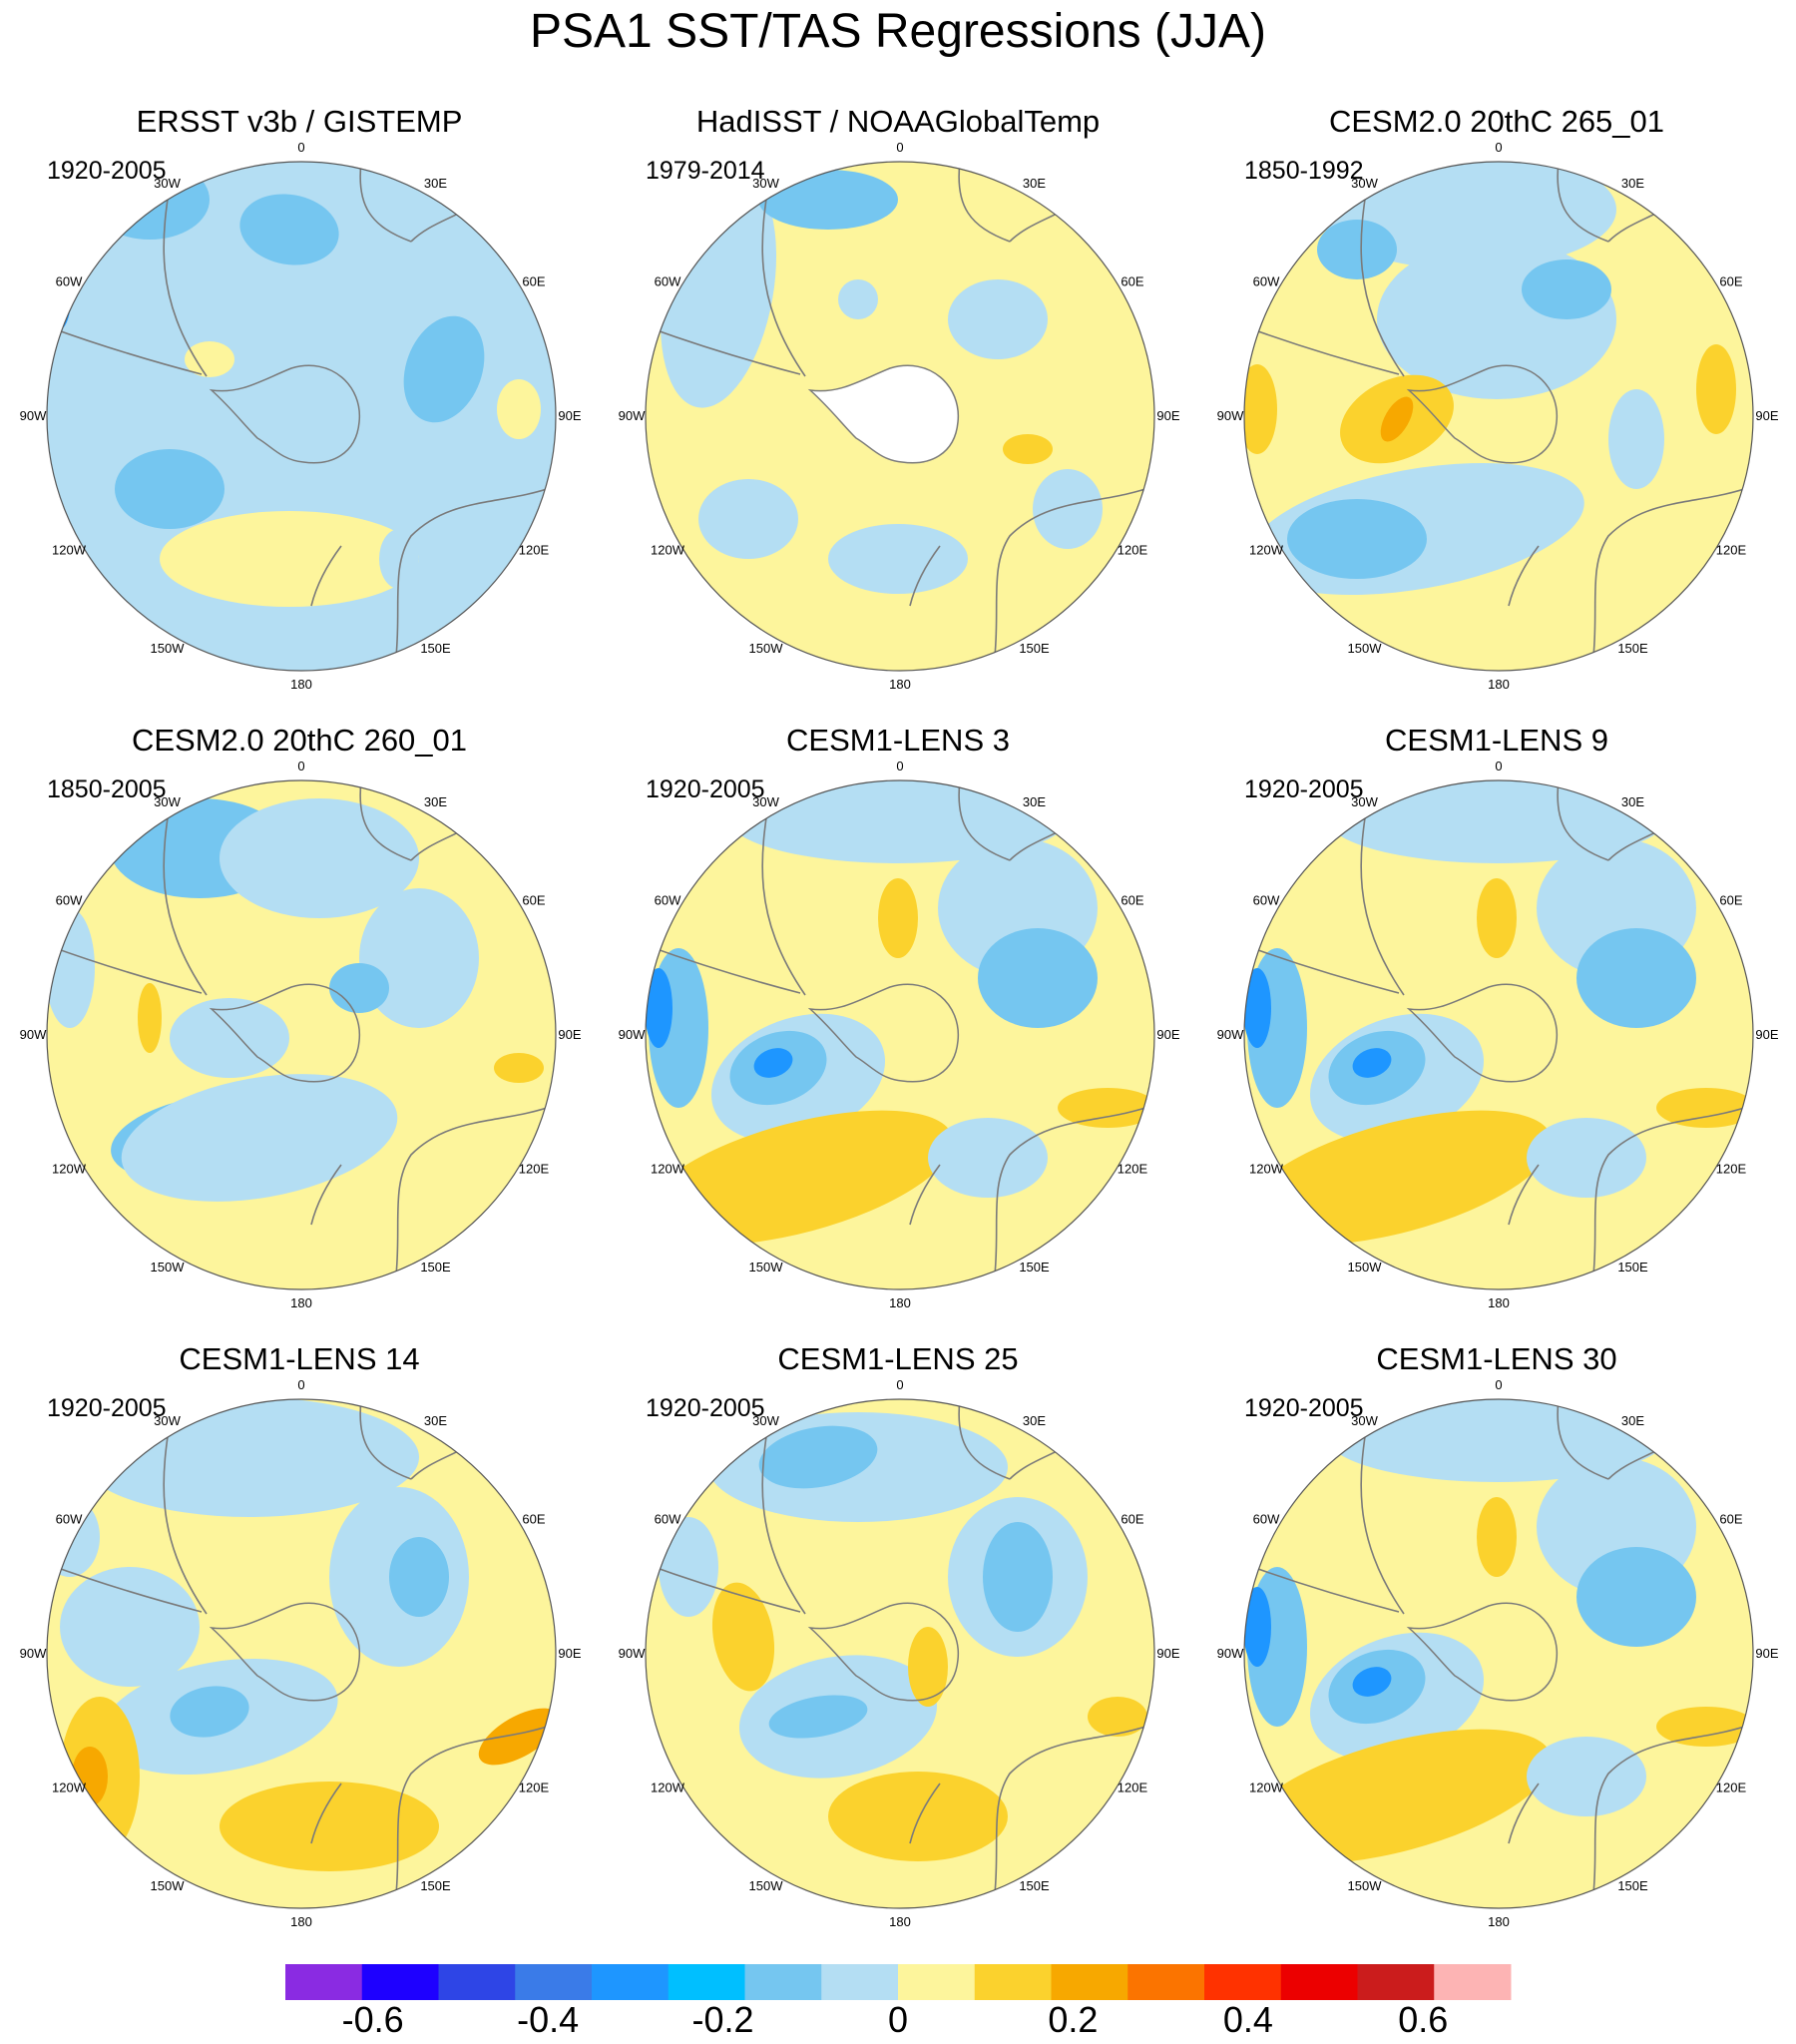 This screenshot has width=1796, height=2044. Describe the element at coordinates (705, 171) in the screenshot. I see `panel-period: 1979-2014` at that location.